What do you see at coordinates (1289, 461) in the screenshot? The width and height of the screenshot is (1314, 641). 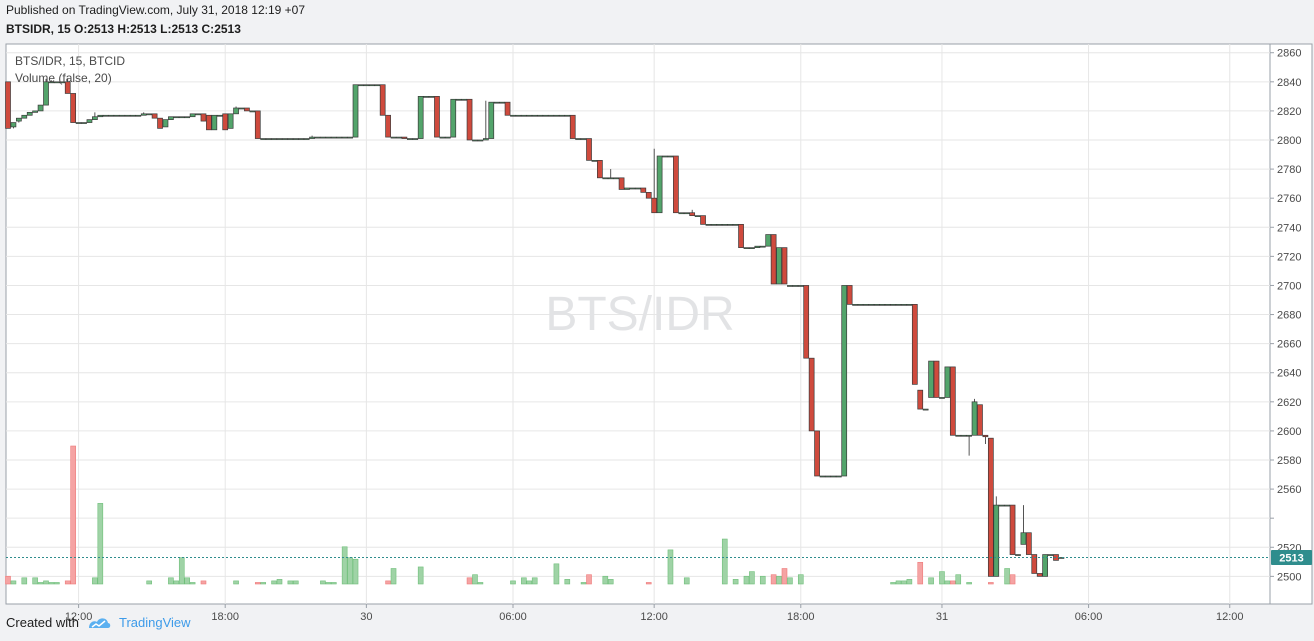 I see `y-tick-label: 2580` at bounding box center [1289, 461].